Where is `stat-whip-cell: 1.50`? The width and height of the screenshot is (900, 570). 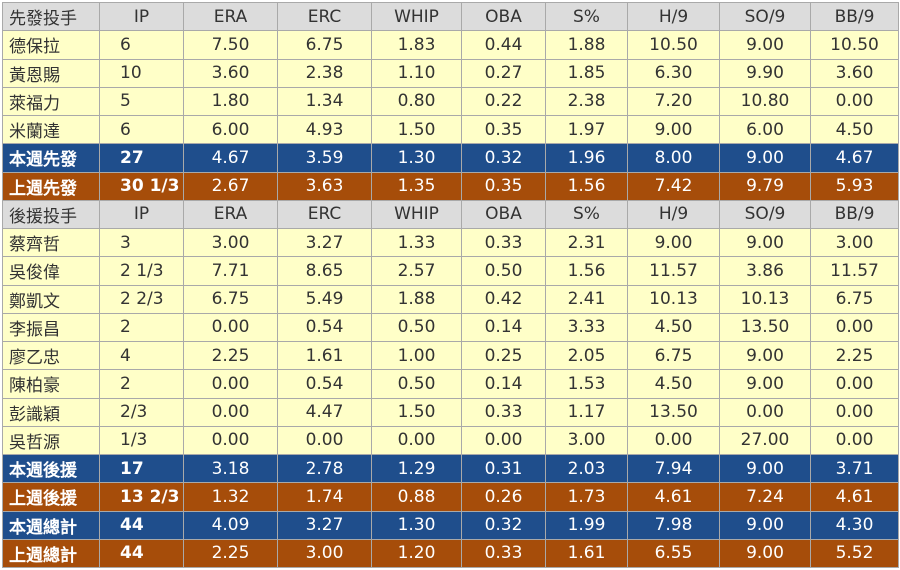 stat-whip-cell: 1.50 is located at coordinates (416, 412).